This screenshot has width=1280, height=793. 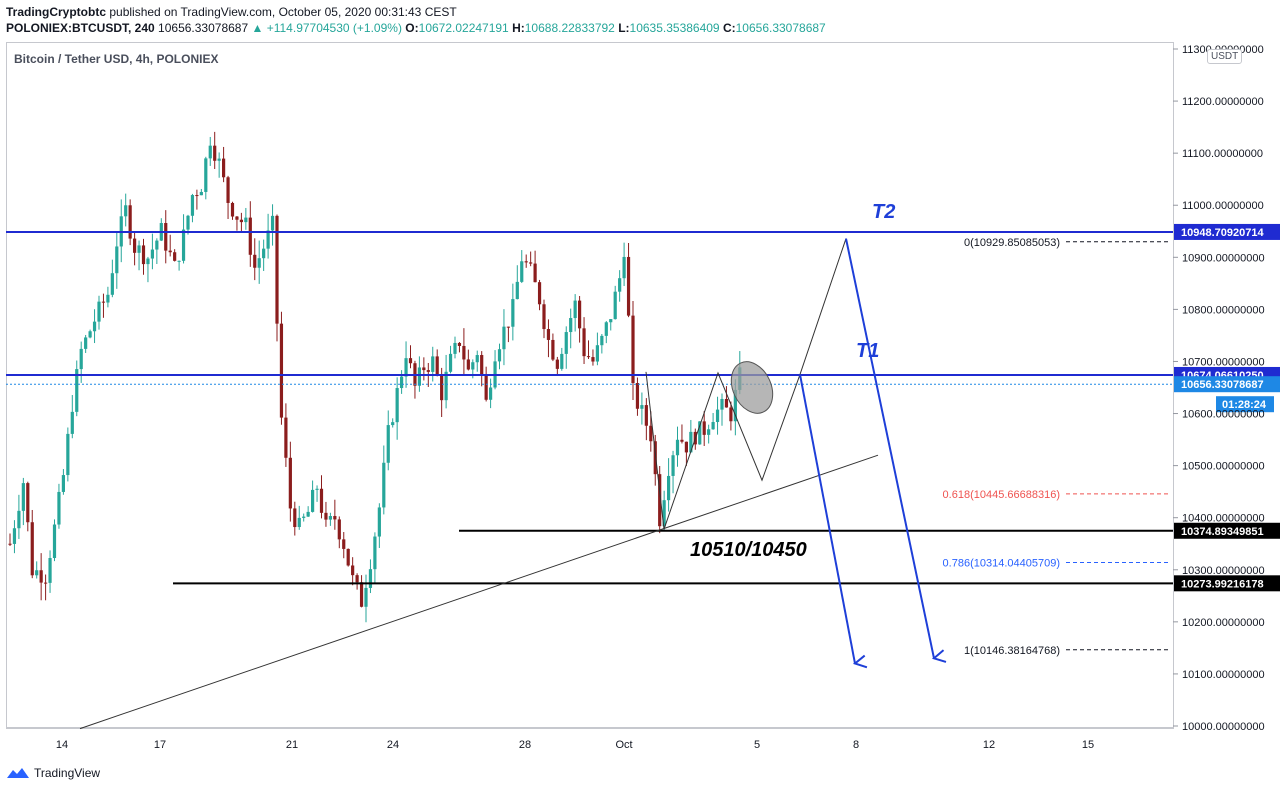 I want to click on high-label: H:, so click(x=518, y=28).